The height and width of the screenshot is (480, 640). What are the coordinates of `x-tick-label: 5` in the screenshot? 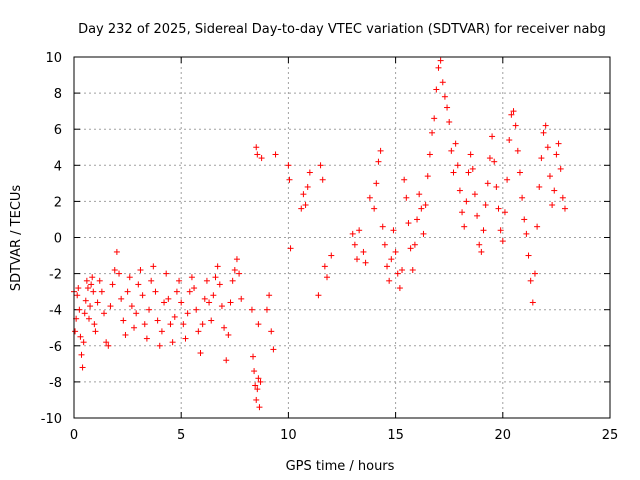 It's located at (181, 435).